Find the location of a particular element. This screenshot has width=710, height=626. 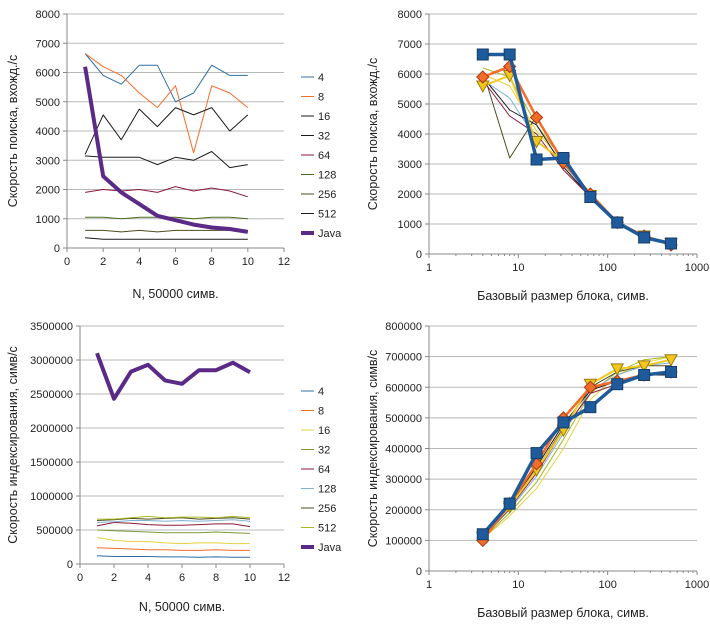

x-tick-label: 2 is located at coordinates (103, 262).